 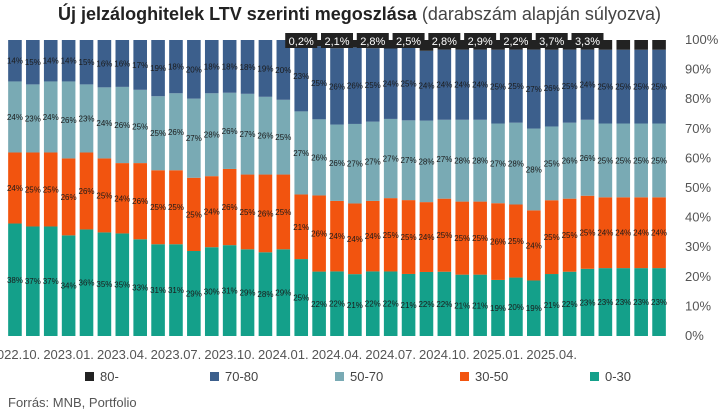 I want to click on y-tick-label: 60%, so click(x=698, y=157).